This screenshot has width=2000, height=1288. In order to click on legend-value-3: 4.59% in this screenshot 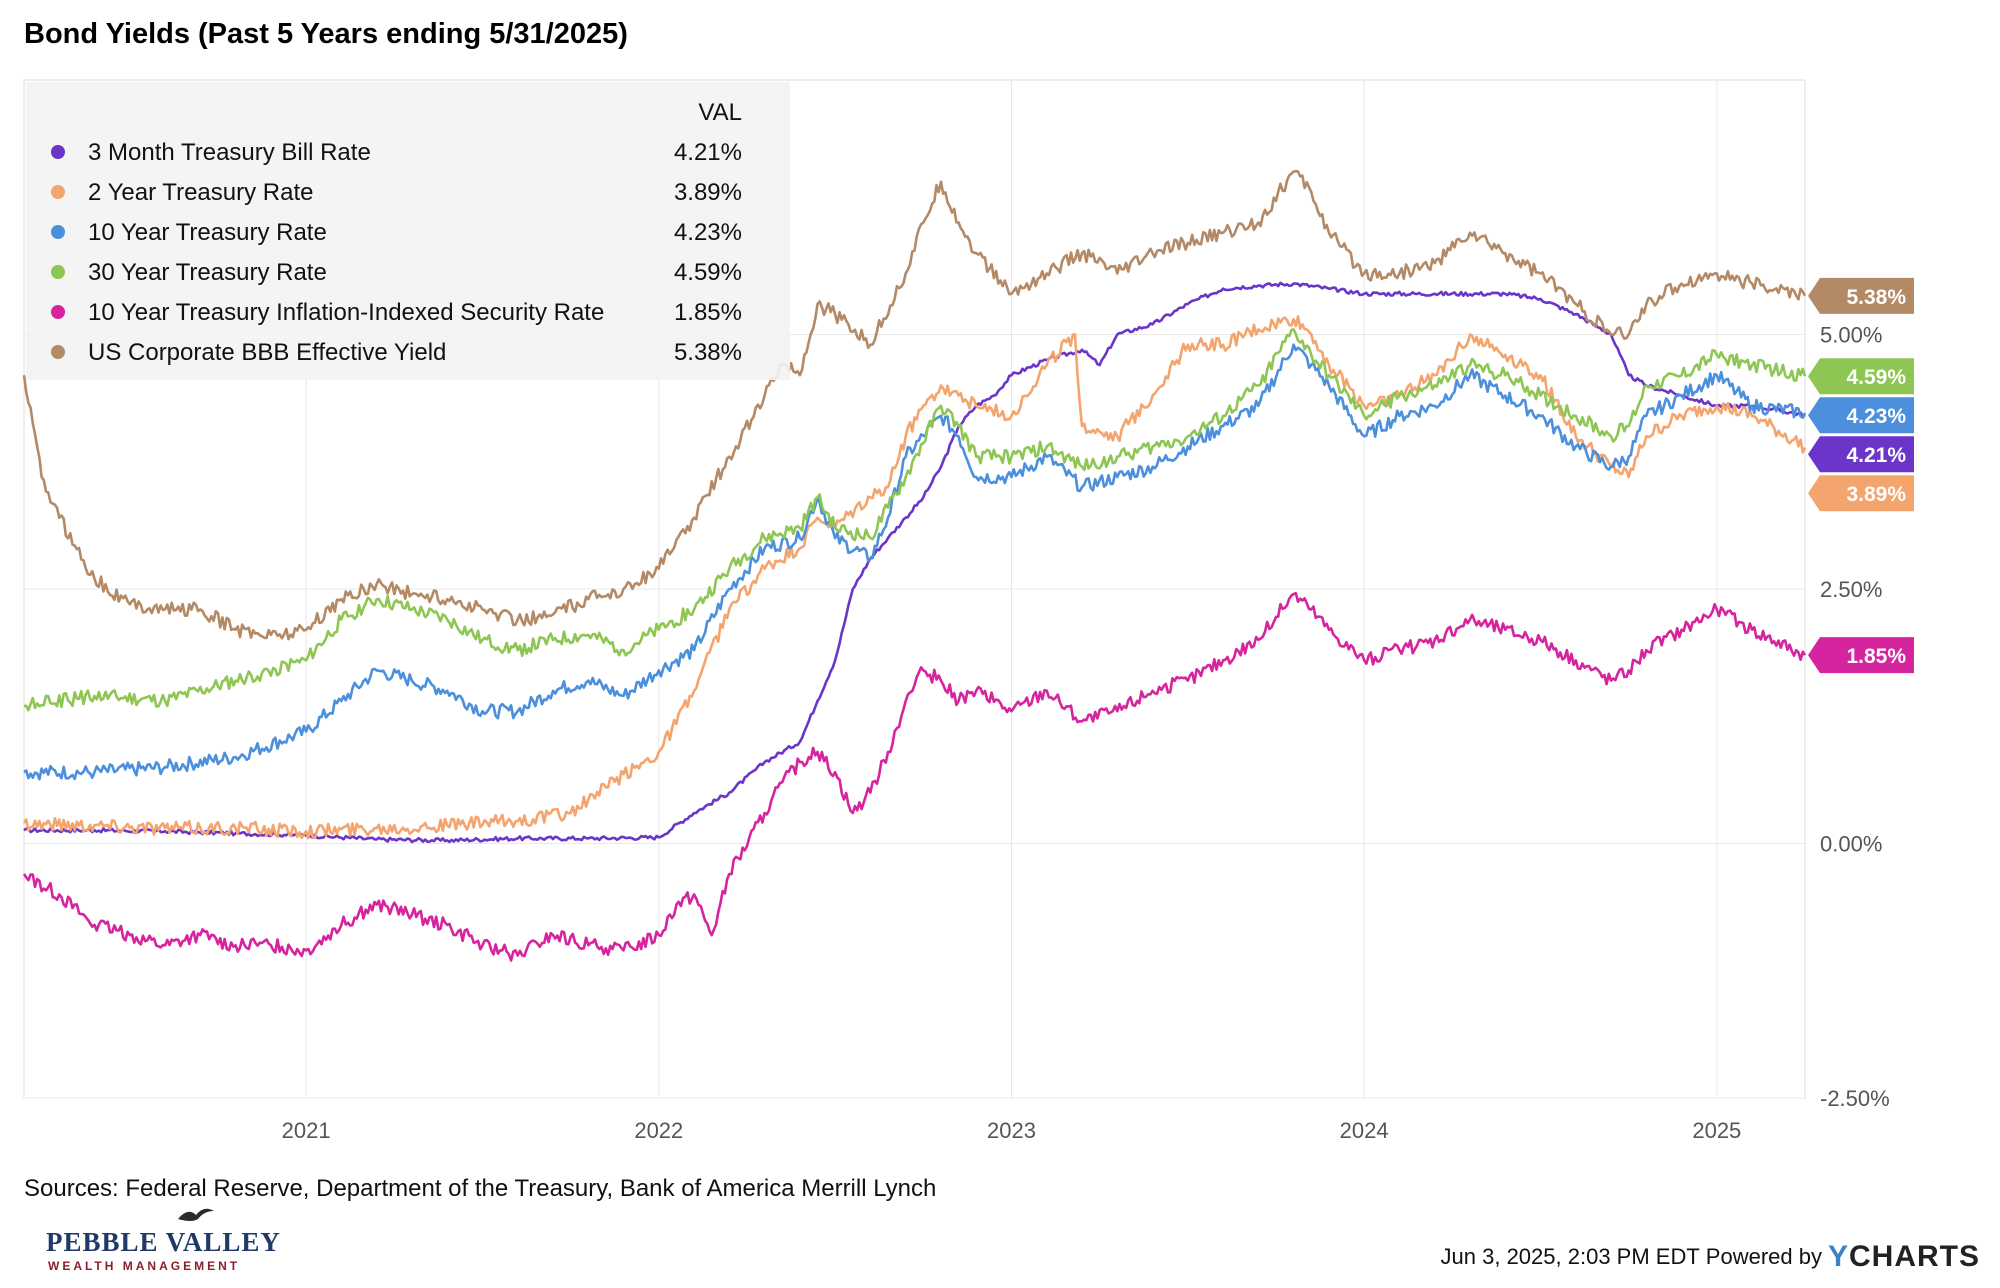, I will do `click(708, 272)`.